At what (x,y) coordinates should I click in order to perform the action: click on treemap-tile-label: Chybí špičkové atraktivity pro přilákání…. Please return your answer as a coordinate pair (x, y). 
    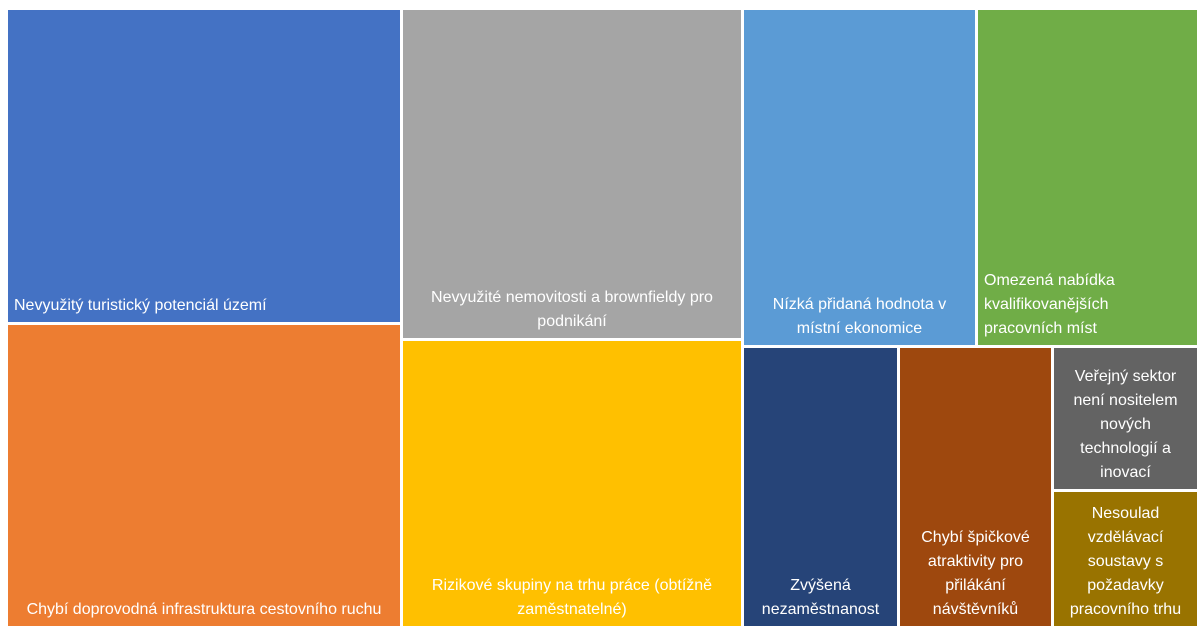
    Looking at the image, I should click on (975, 573).